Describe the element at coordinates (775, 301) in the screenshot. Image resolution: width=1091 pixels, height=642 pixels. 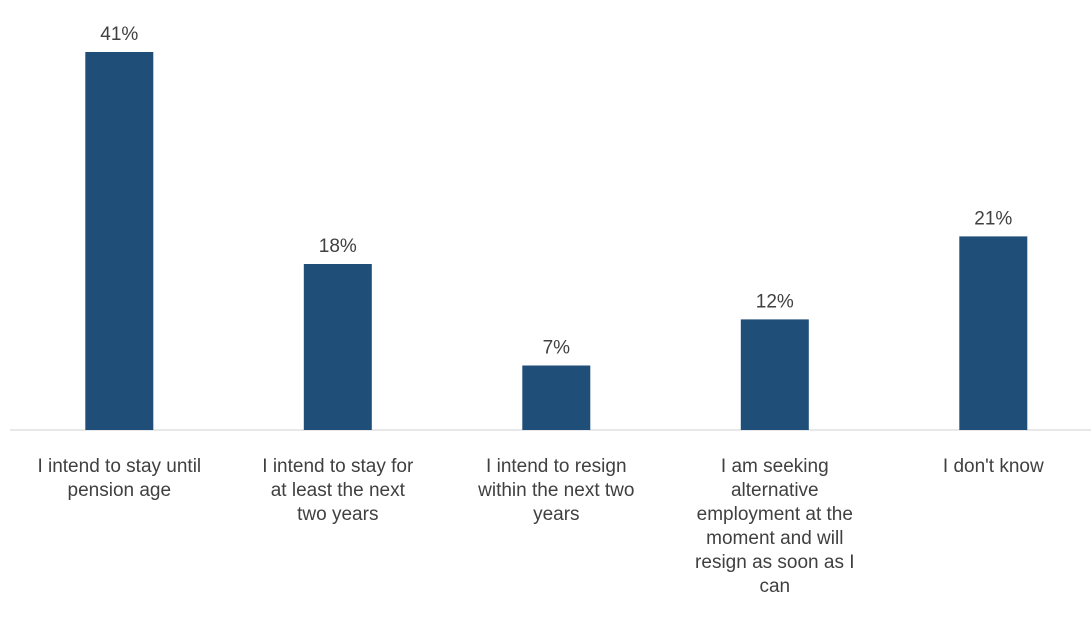
I see `value-label-4: 12%` at that location.